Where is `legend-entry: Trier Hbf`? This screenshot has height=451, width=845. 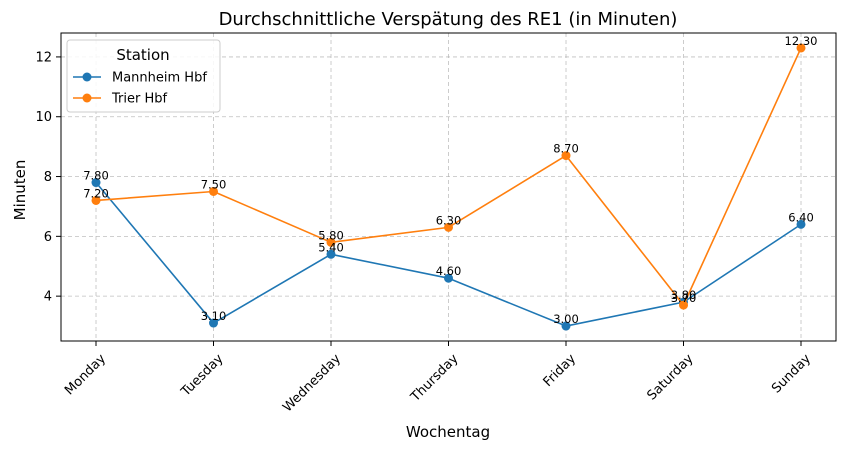
legend-entry: Trier Hbf is located at coordinates (120, 99).